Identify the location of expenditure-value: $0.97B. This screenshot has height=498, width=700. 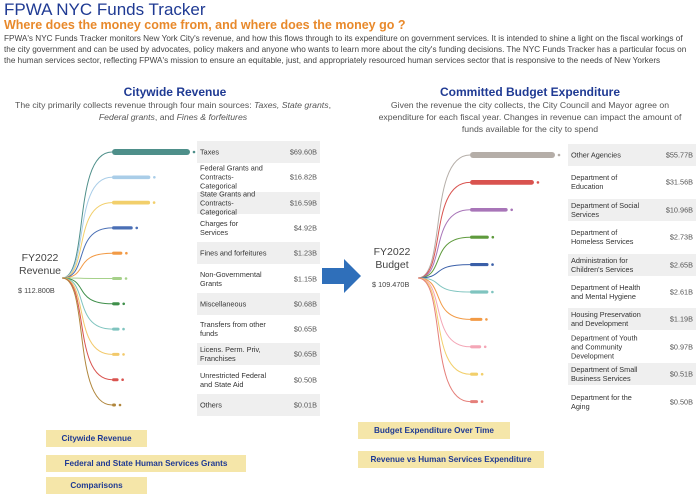
(681, 347).